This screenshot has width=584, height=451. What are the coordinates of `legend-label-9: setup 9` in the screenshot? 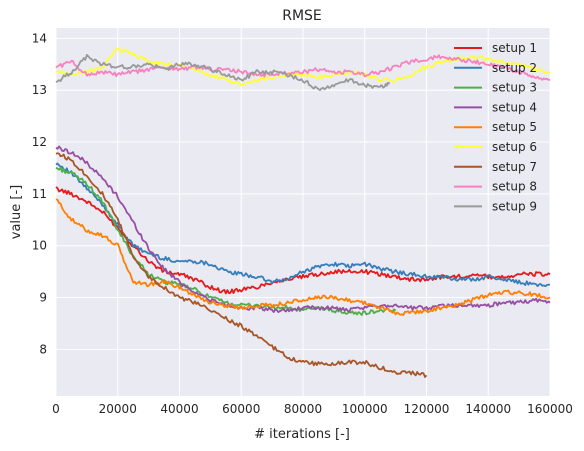 It's located at (514, 206).